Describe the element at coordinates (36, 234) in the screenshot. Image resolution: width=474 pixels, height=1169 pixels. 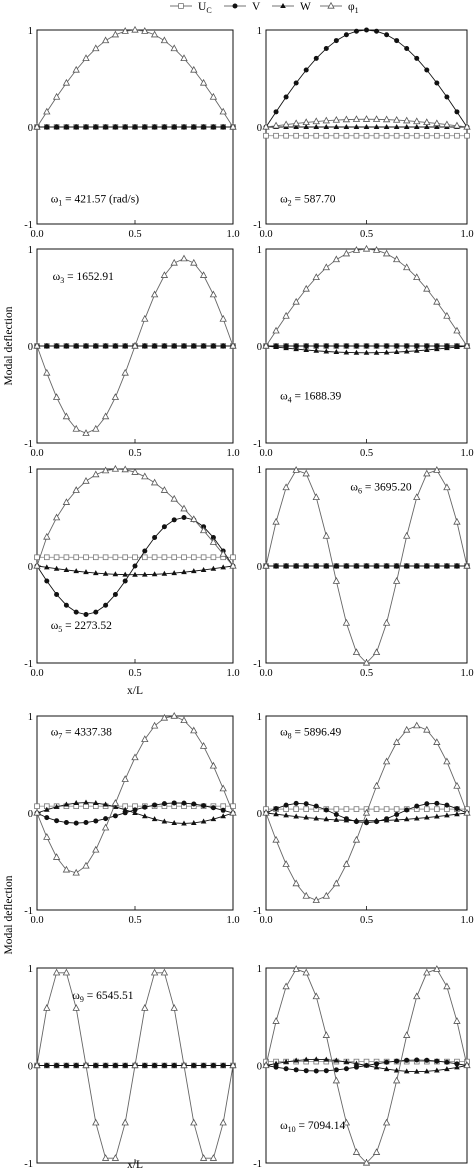
I see `x-tick-label: 0.0` at that location.